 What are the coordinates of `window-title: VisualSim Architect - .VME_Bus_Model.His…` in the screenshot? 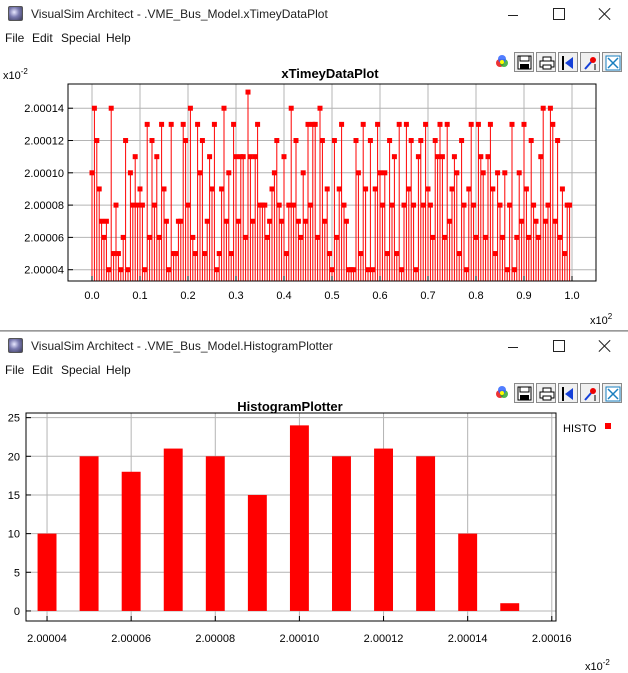 It's located at (182, 346).